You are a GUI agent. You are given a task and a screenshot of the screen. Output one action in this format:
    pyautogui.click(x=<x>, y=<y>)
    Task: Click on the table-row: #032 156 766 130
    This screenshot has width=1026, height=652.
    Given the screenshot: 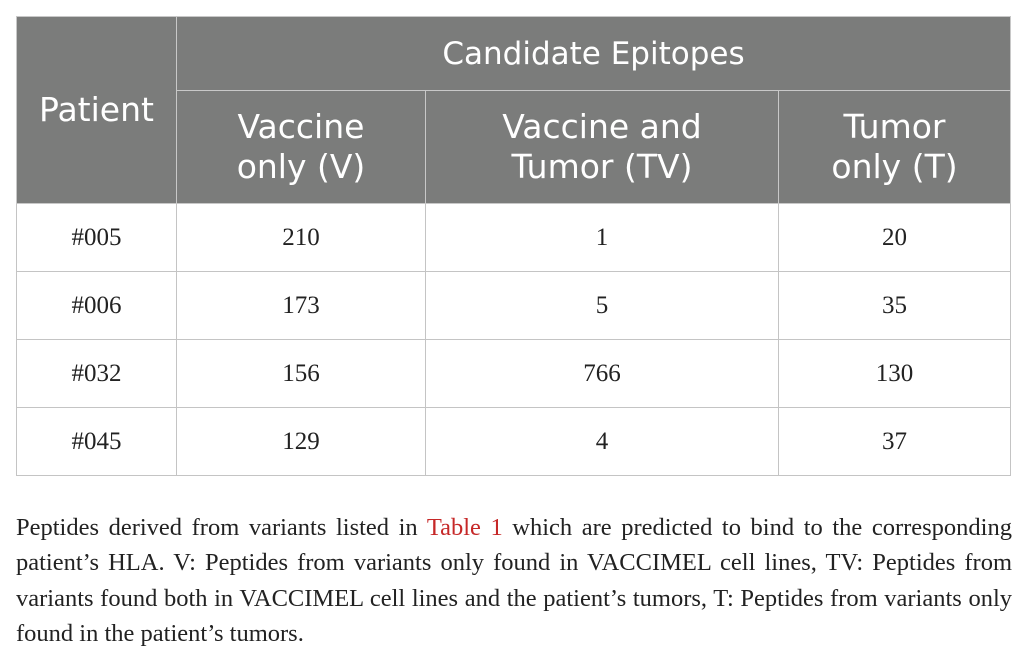 What is the action you would take?
    pyautogui.click(x=514, y=373)
    